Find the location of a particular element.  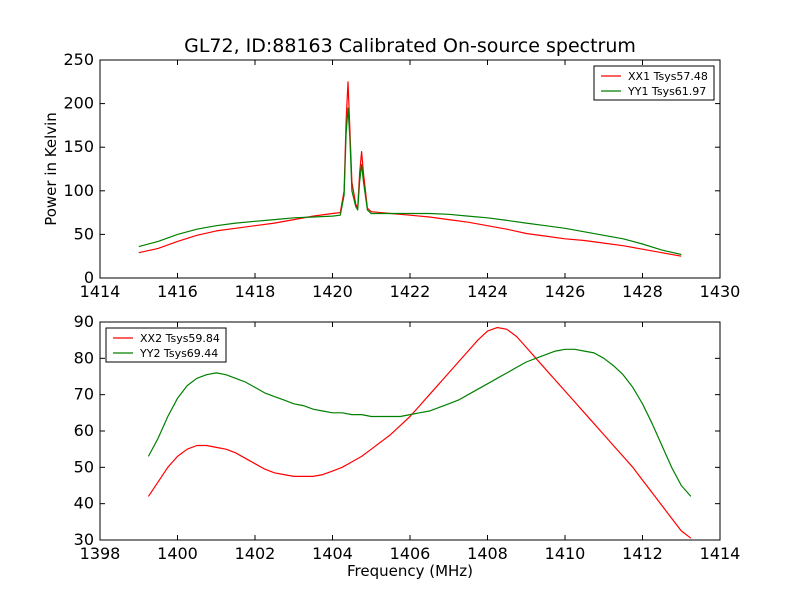

x-tick-label-1-1: 1416 is located at coordinates (177, 291).